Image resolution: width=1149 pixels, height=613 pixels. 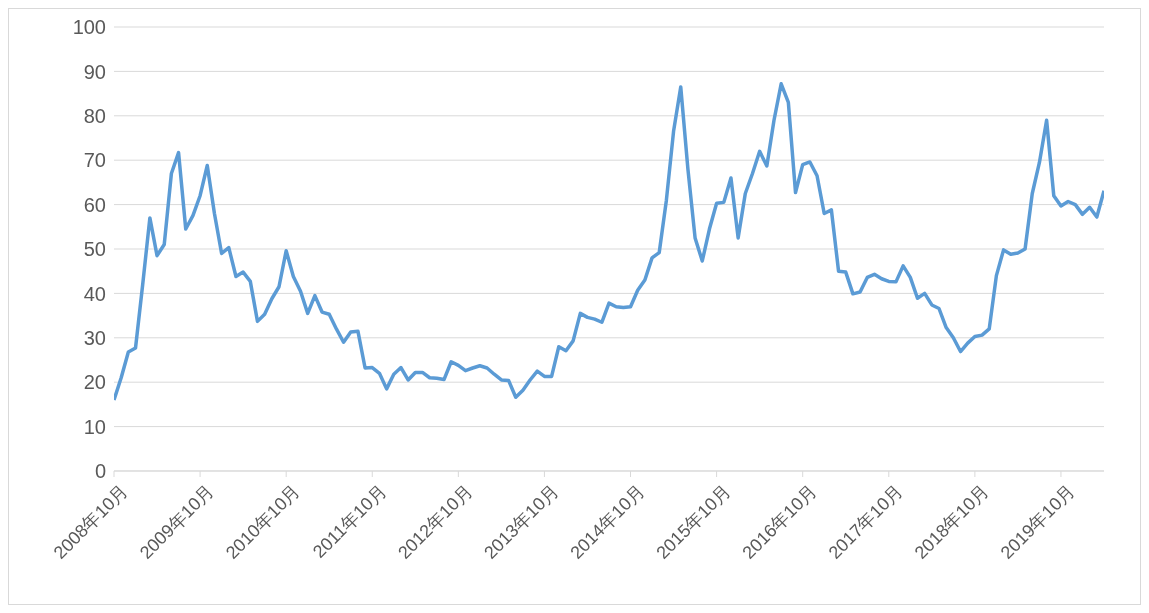 I want to click on y-tick-label: 20, so click(x=94, y=382).